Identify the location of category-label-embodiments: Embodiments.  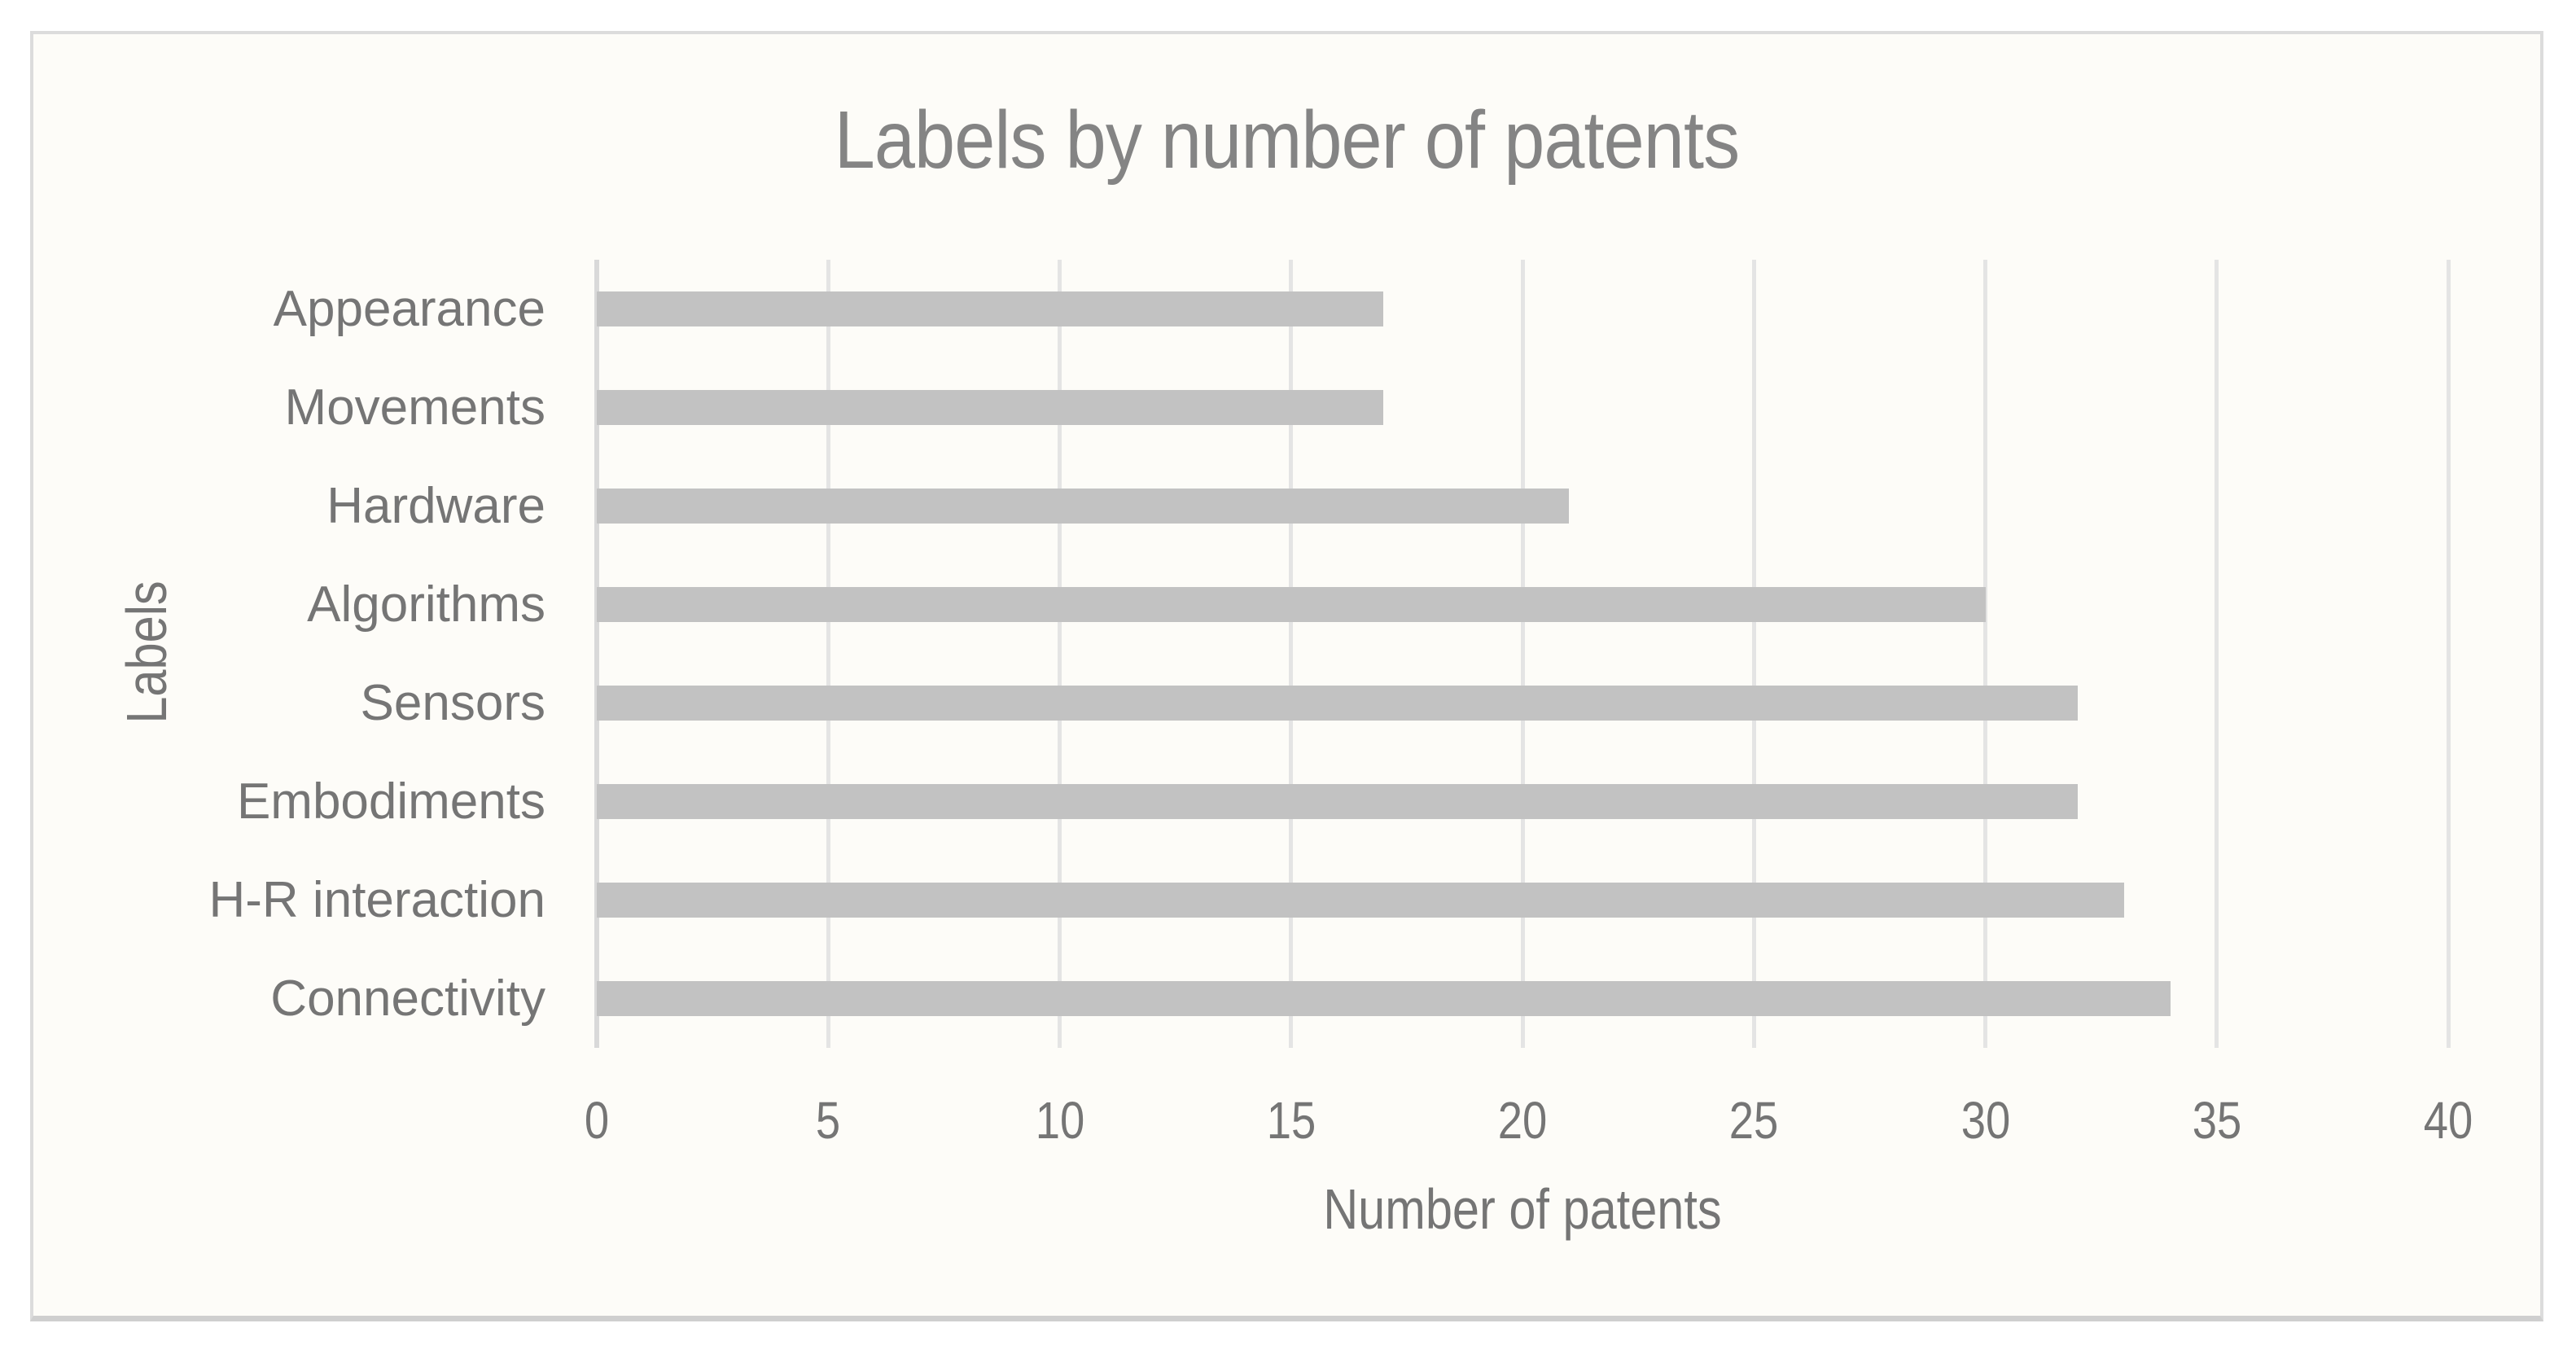
(390, 801).